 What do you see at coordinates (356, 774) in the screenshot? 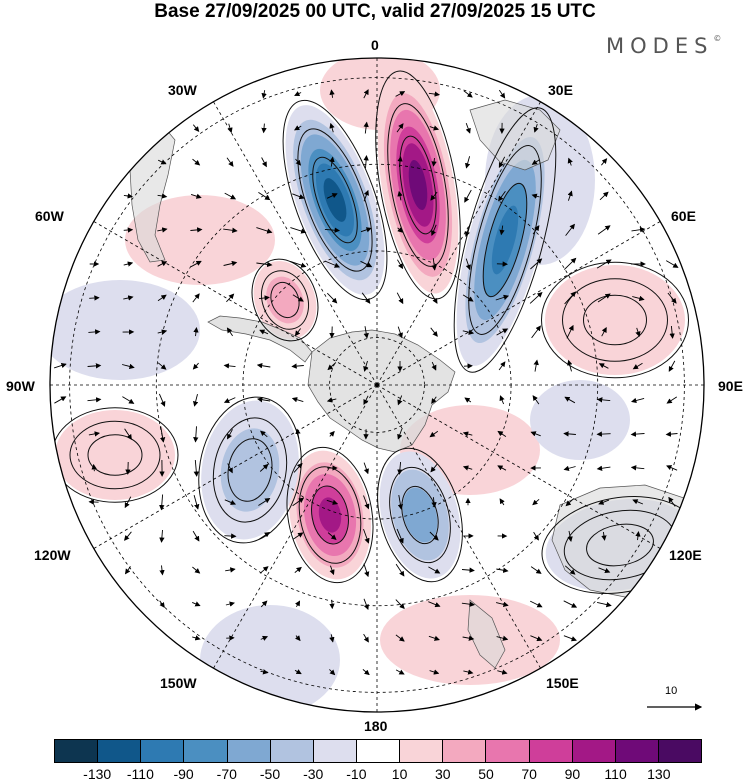
I see `colorbar-tick-label: -10` at bounding box center [356, 774].